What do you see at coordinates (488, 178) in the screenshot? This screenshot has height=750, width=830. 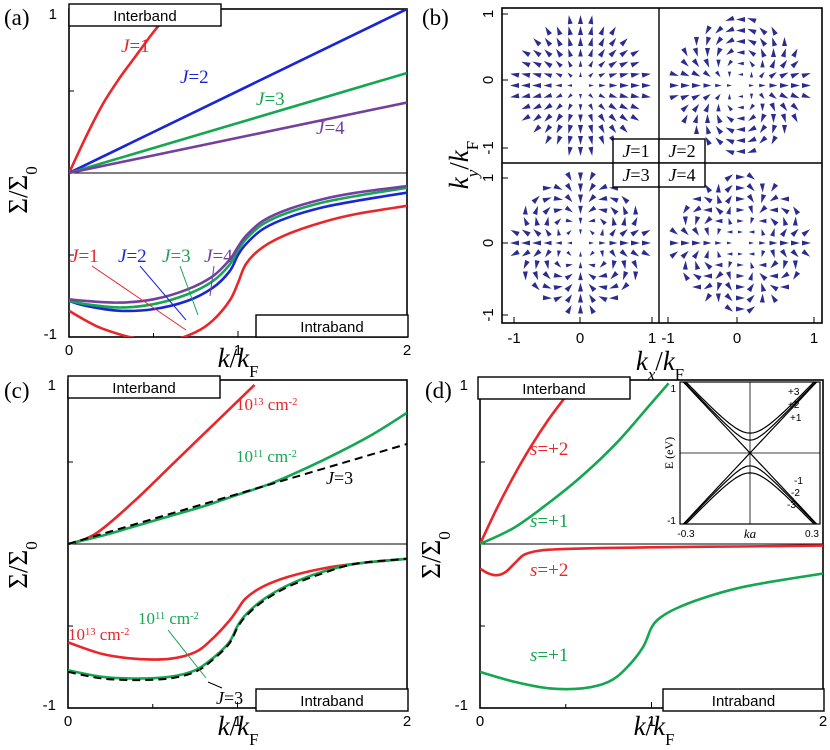 I see `y-tick-label: 1` at bounding box center [488, 178].